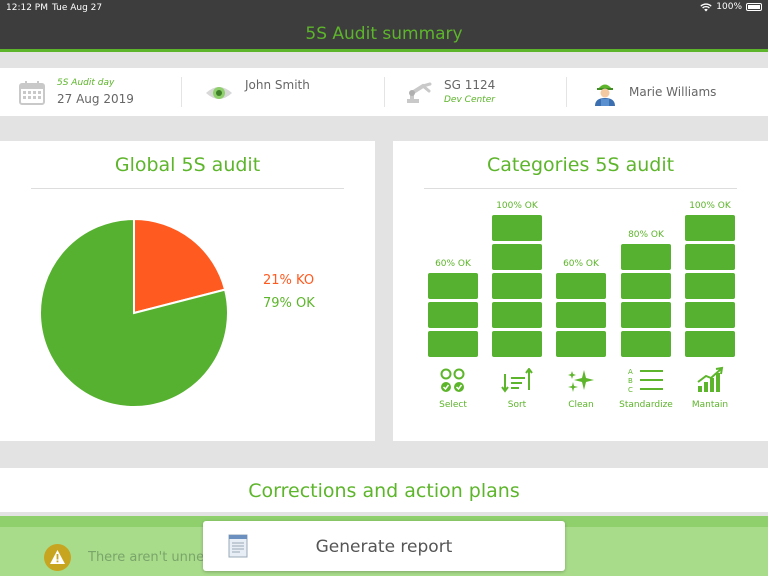 The image size is (768, 576). I want to click on corrections-section: Corrections and action plans, so click(384, 490).